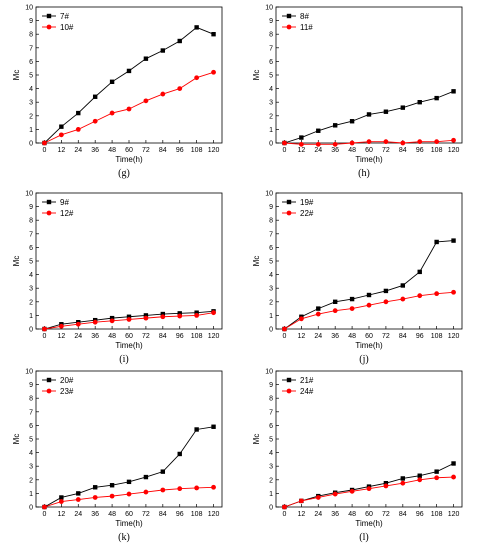 Image resolution: width=482 pixels, height=555 pixels. Describe the element at coordinates (67, 391) in the screenshot. I see `legend-label: 23#` at that location.